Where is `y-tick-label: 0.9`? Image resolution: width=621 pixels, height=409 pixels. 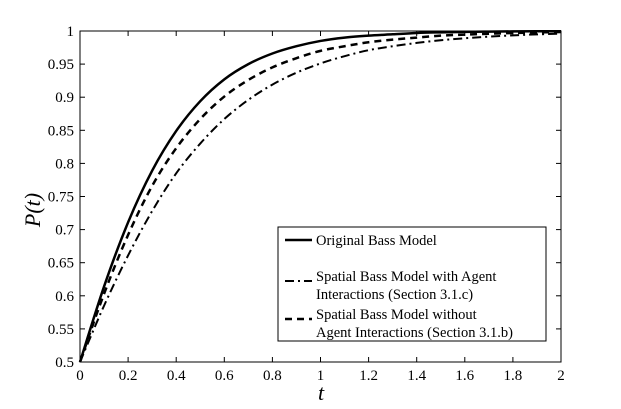
y-tick-label: 0.9 is located at coordinates (64, 98).